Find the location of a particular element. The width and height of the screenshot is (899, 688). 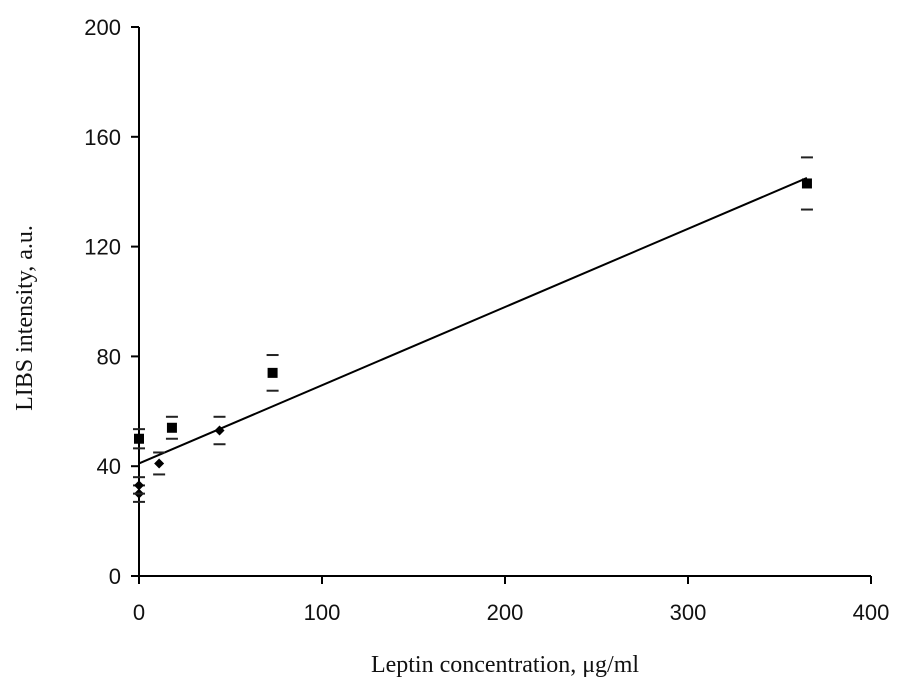

y-tick-label: 0 is located at coordinates (115, 576).